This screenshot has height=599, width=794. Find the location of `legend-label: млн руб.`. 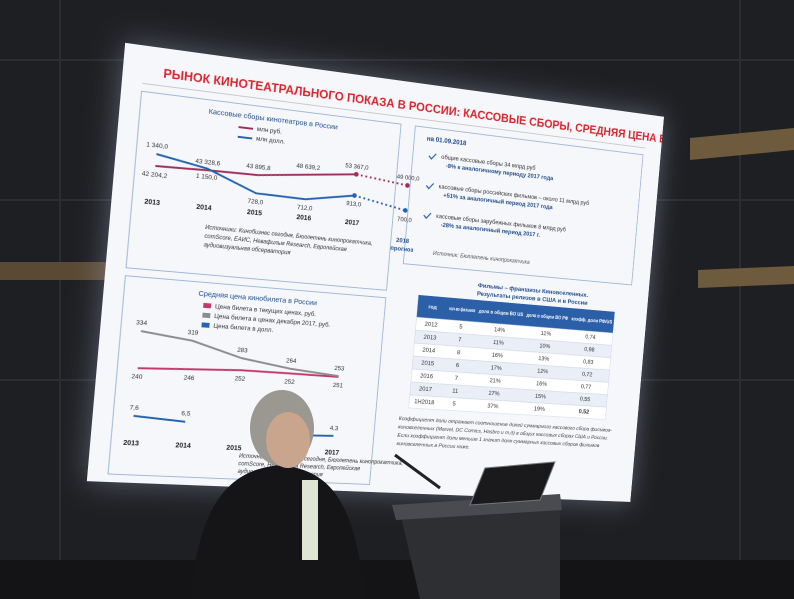

legend-label: млн руб. is located at coordinates (270, 130).